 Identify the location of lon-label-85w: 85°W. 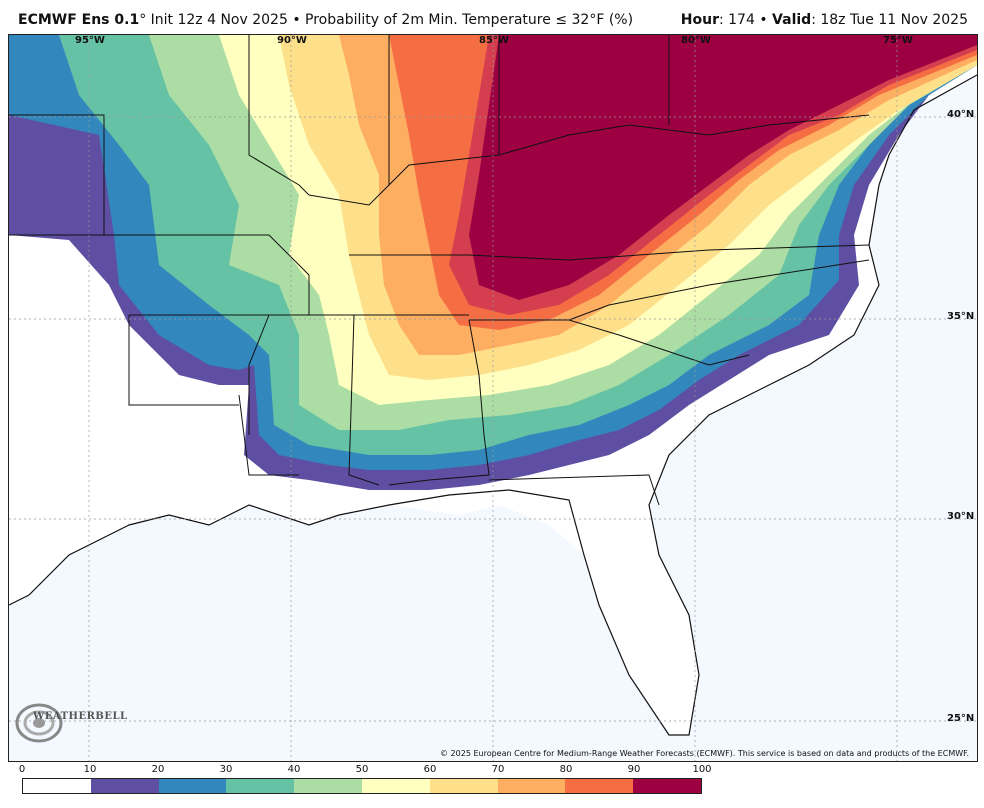
(494, 40).